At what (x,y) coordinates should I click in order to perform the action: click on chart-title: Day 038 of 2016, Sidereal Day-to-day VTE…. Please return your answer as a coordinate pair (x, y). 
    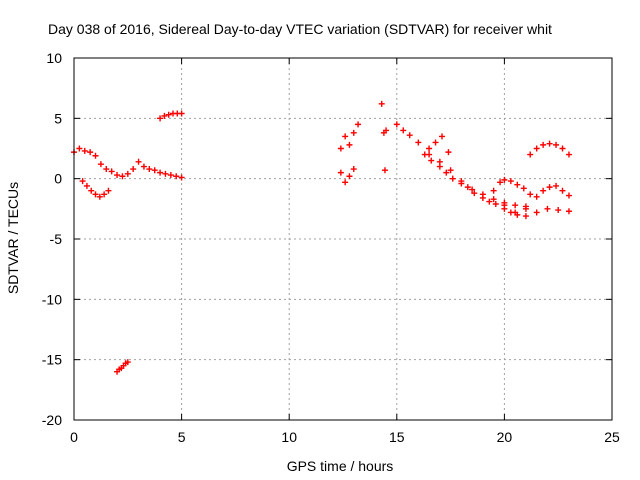
    Looking at the image, I should click on (300, 29).